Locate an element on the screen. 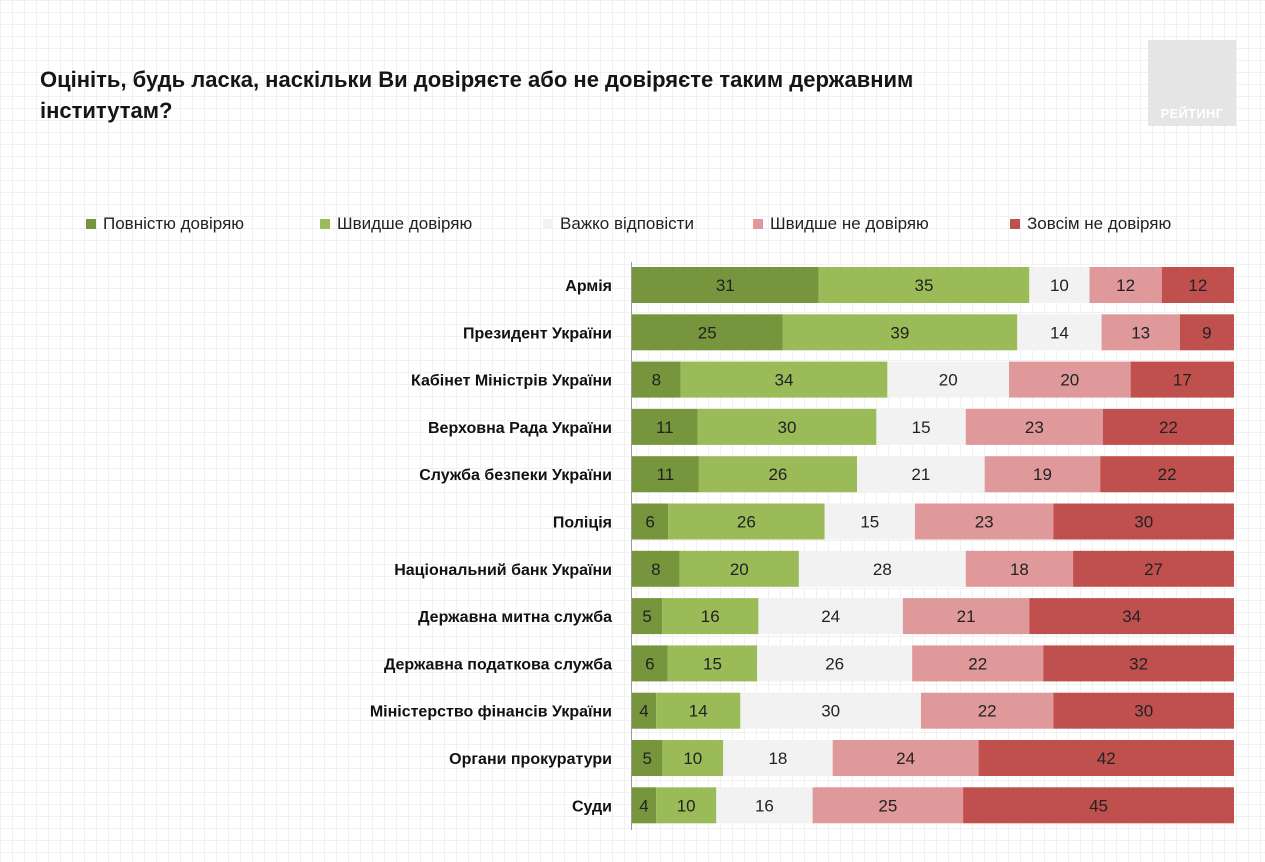 The image size is (1265, 862). category-label: Кабінет Міністрів України is located at coordinates (511, 381).